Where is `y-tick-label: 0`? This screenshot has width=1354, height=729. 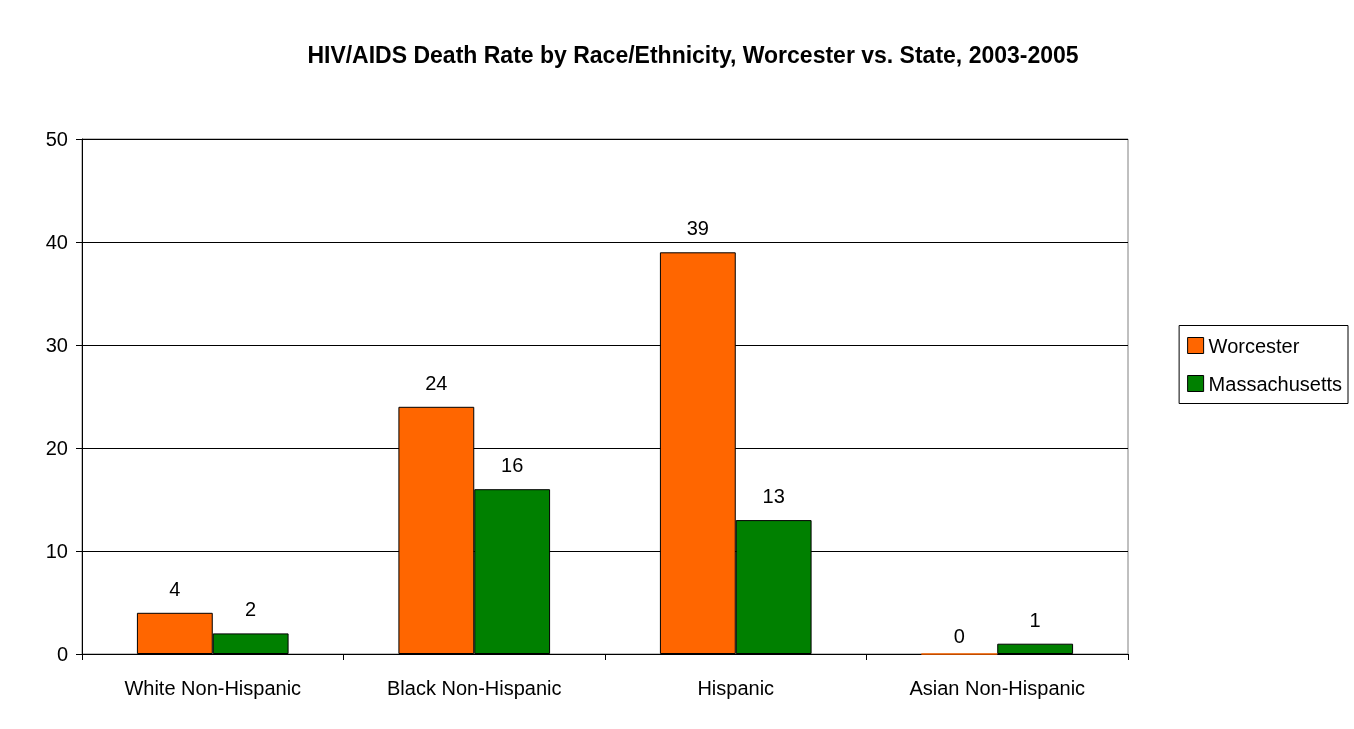 y-tick-label: 0 is located at coordinates (62, 654).